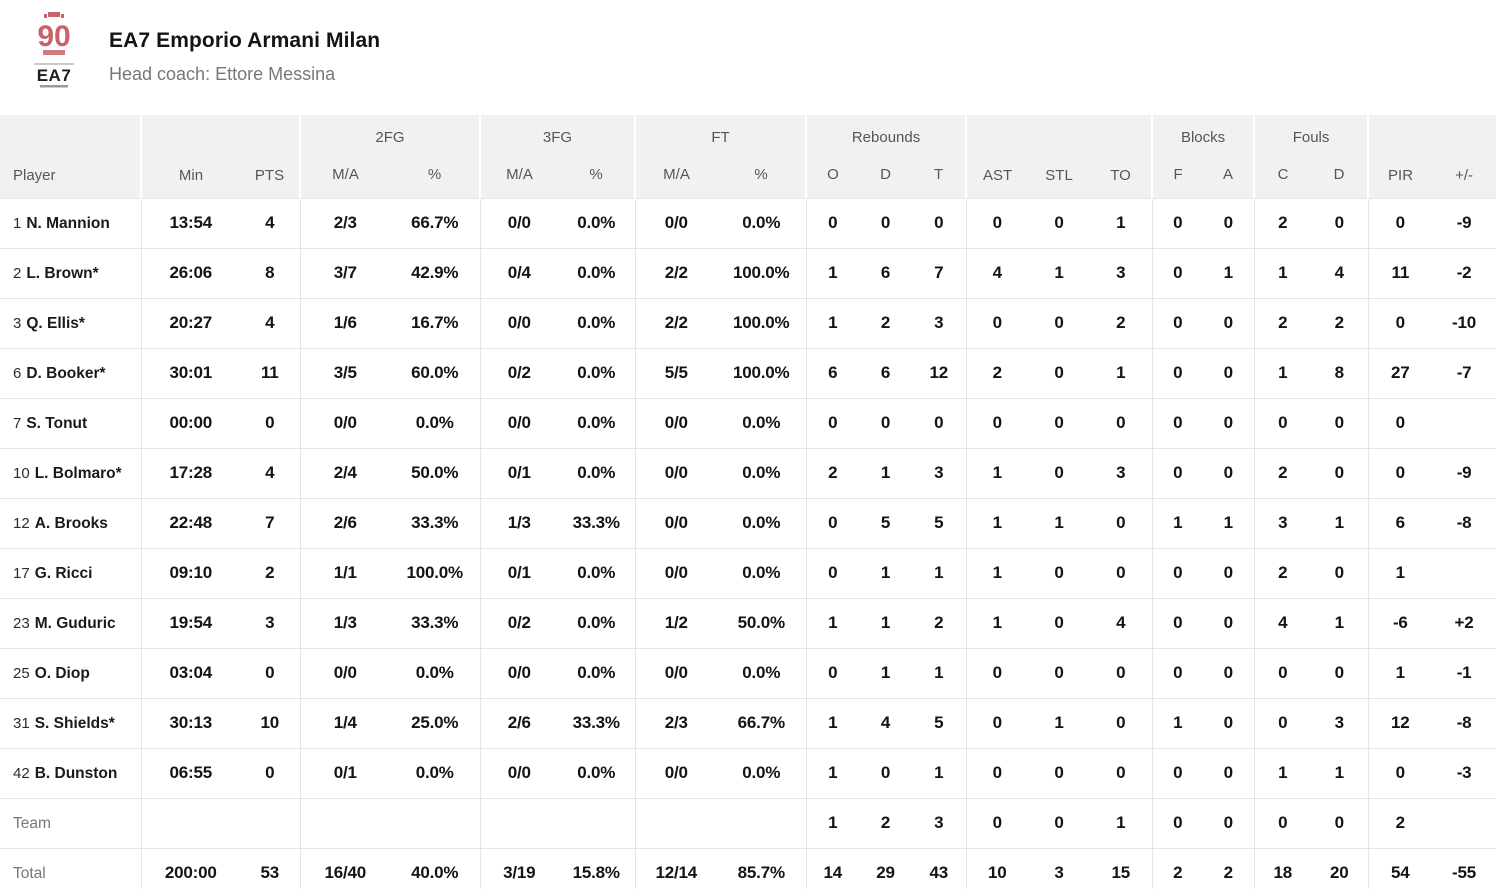  I want to click on group-header-2fg: 2FG, so click(389, 133).